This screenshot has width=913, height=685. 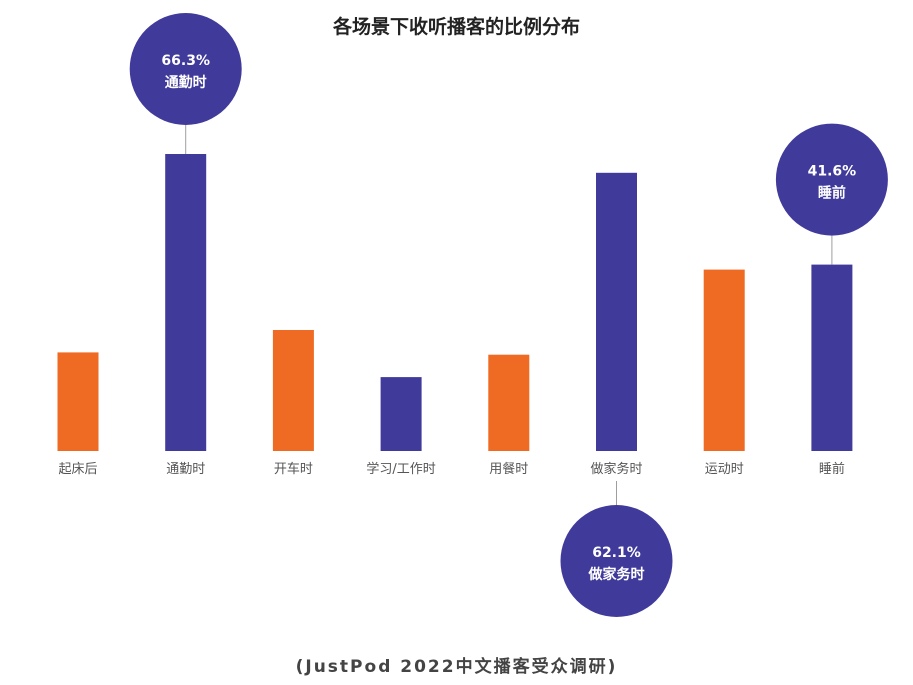 What do you see at coordinates (185, 61) in the screenshot?
I see `callout-value-0: 66.3%` at bounding box center [185, 61].